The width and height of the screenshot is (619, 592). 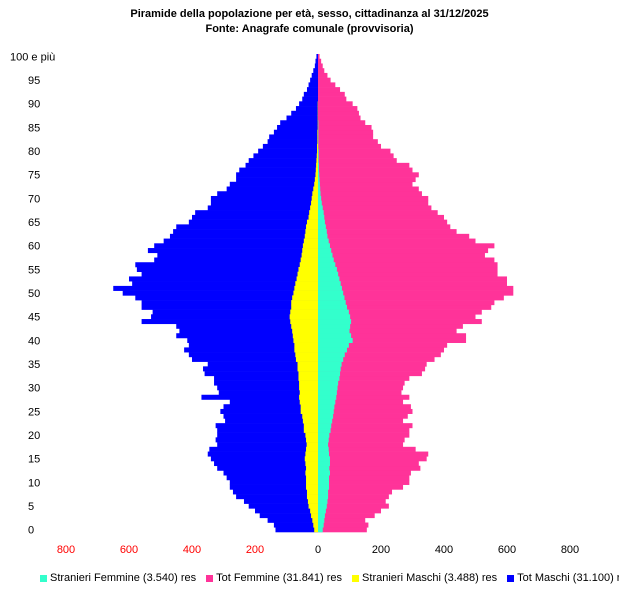 I want to click on age-tick-label: 40, so click(x=34, y=341).